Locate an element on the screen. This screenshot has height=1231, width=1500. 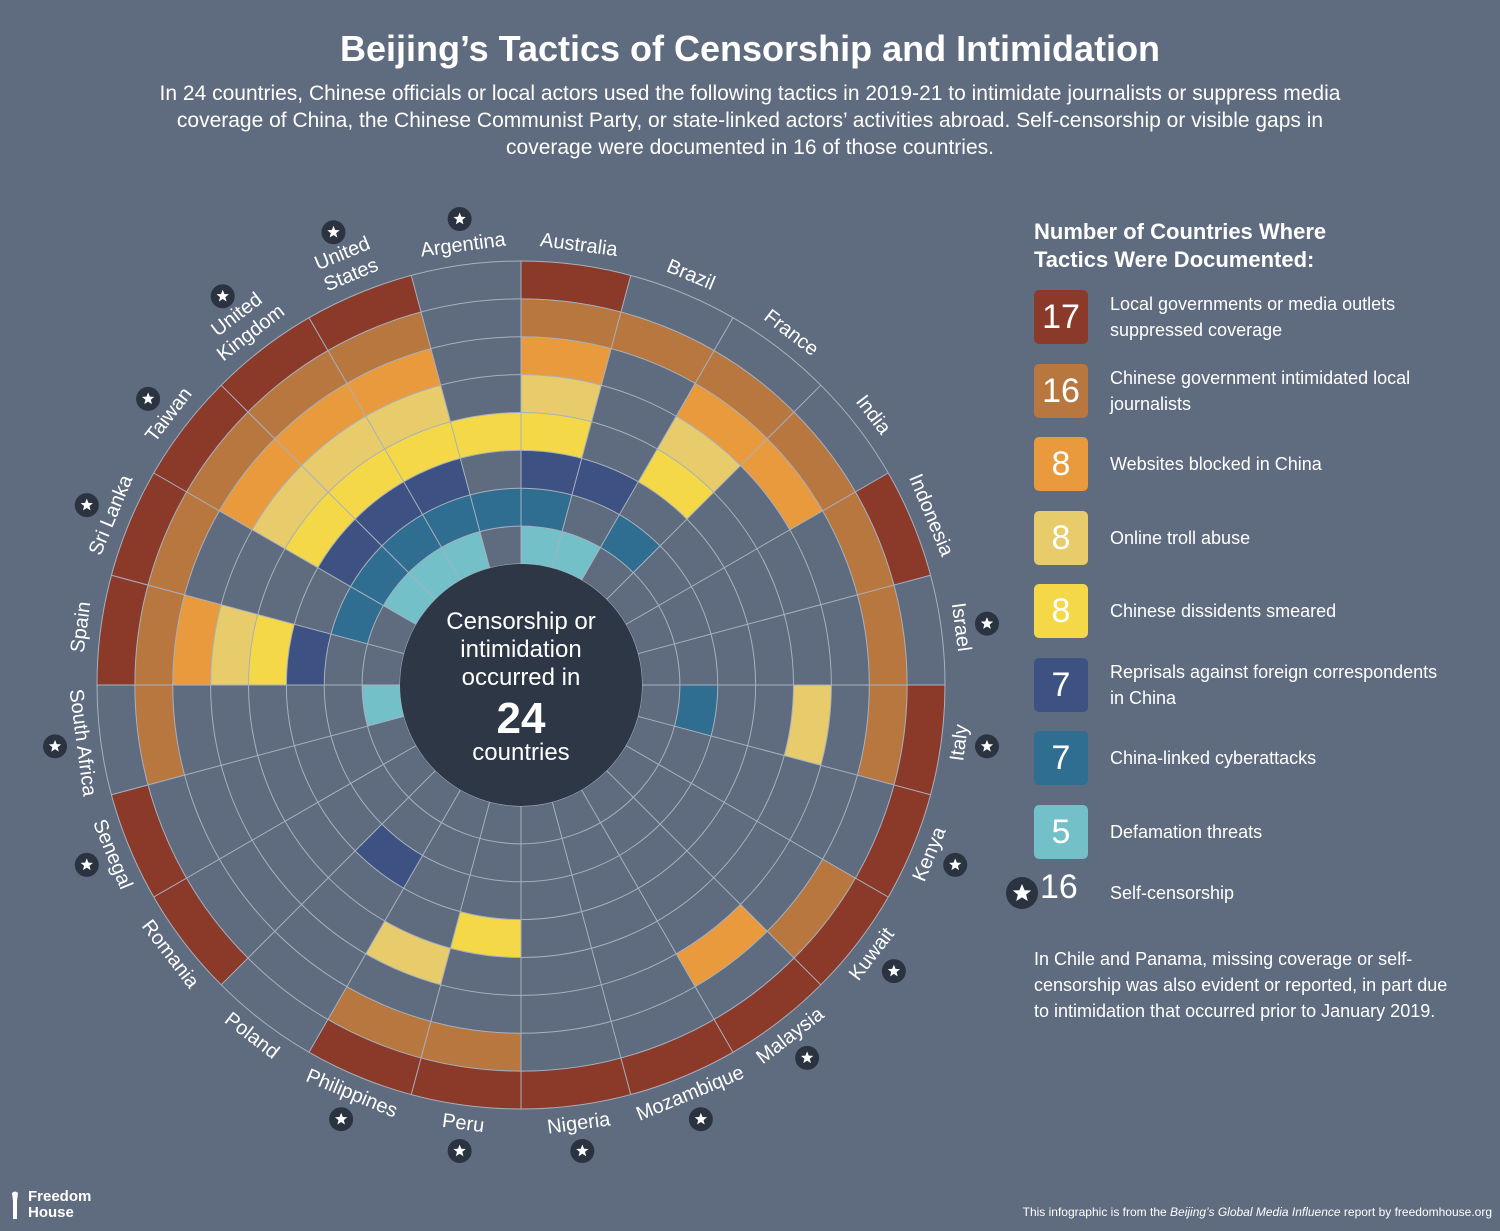
legend-swatch: 7 is located at coordinates (1061, 684).